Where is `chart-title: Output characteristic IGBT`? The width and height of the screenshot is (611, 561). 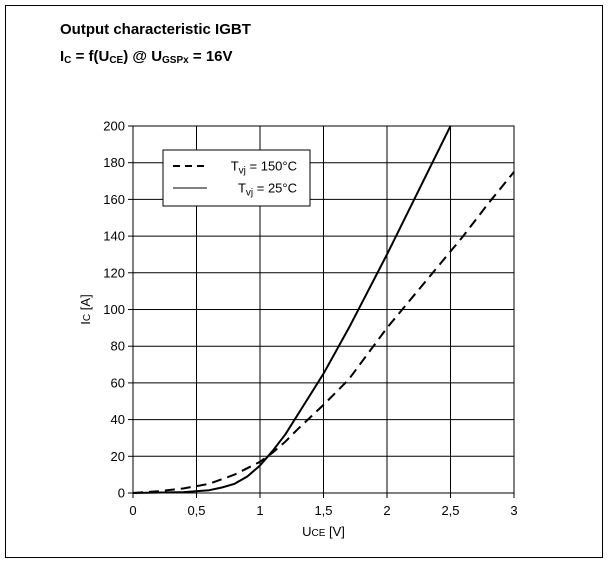 chart-title: Output characteristic IGBT is located at coordinates (155, 29).